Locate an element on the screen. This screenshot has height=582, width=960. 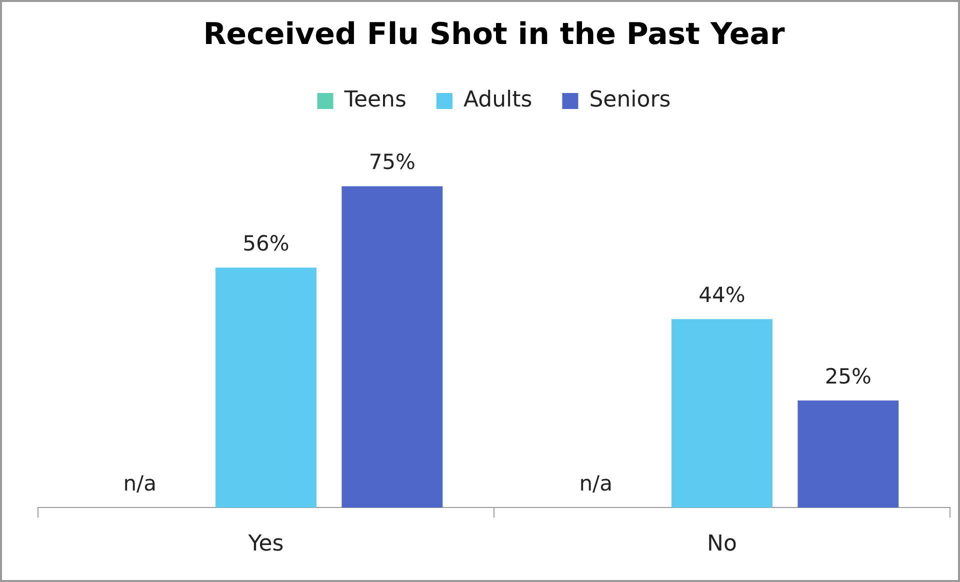
legend-label: Seniors is located at coordinates (630, 100).